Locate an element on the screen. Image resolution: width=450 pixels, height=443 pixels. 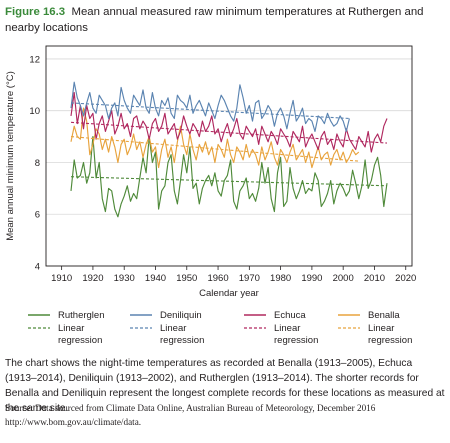
rutherglen-trend-legend-label: Linear is located at coordinates (71, 328).